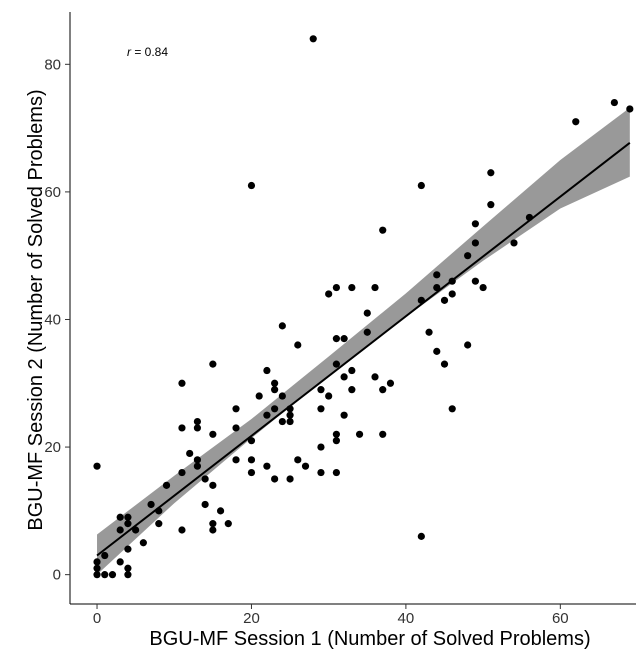 This screenshot has height=654, width=644. I want to click on y-tick-label: 0, so click(57, 575).